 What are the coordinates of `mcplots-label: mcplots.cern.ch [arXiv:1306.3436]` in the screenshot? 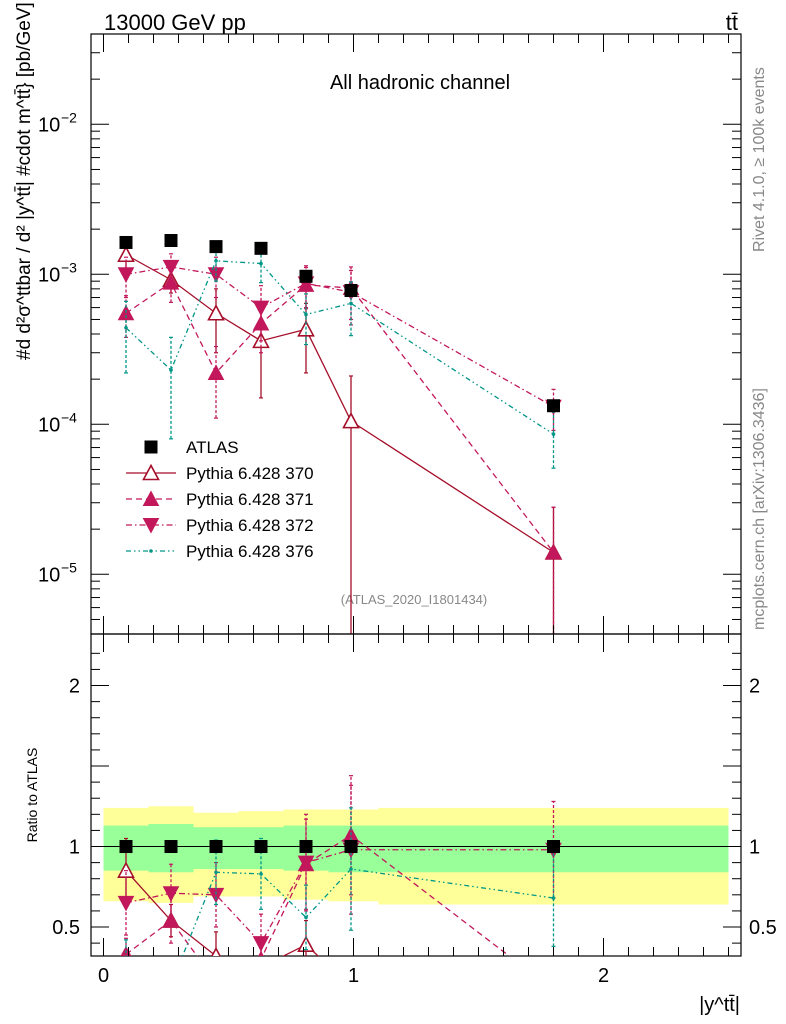 It's located at (759, 509).